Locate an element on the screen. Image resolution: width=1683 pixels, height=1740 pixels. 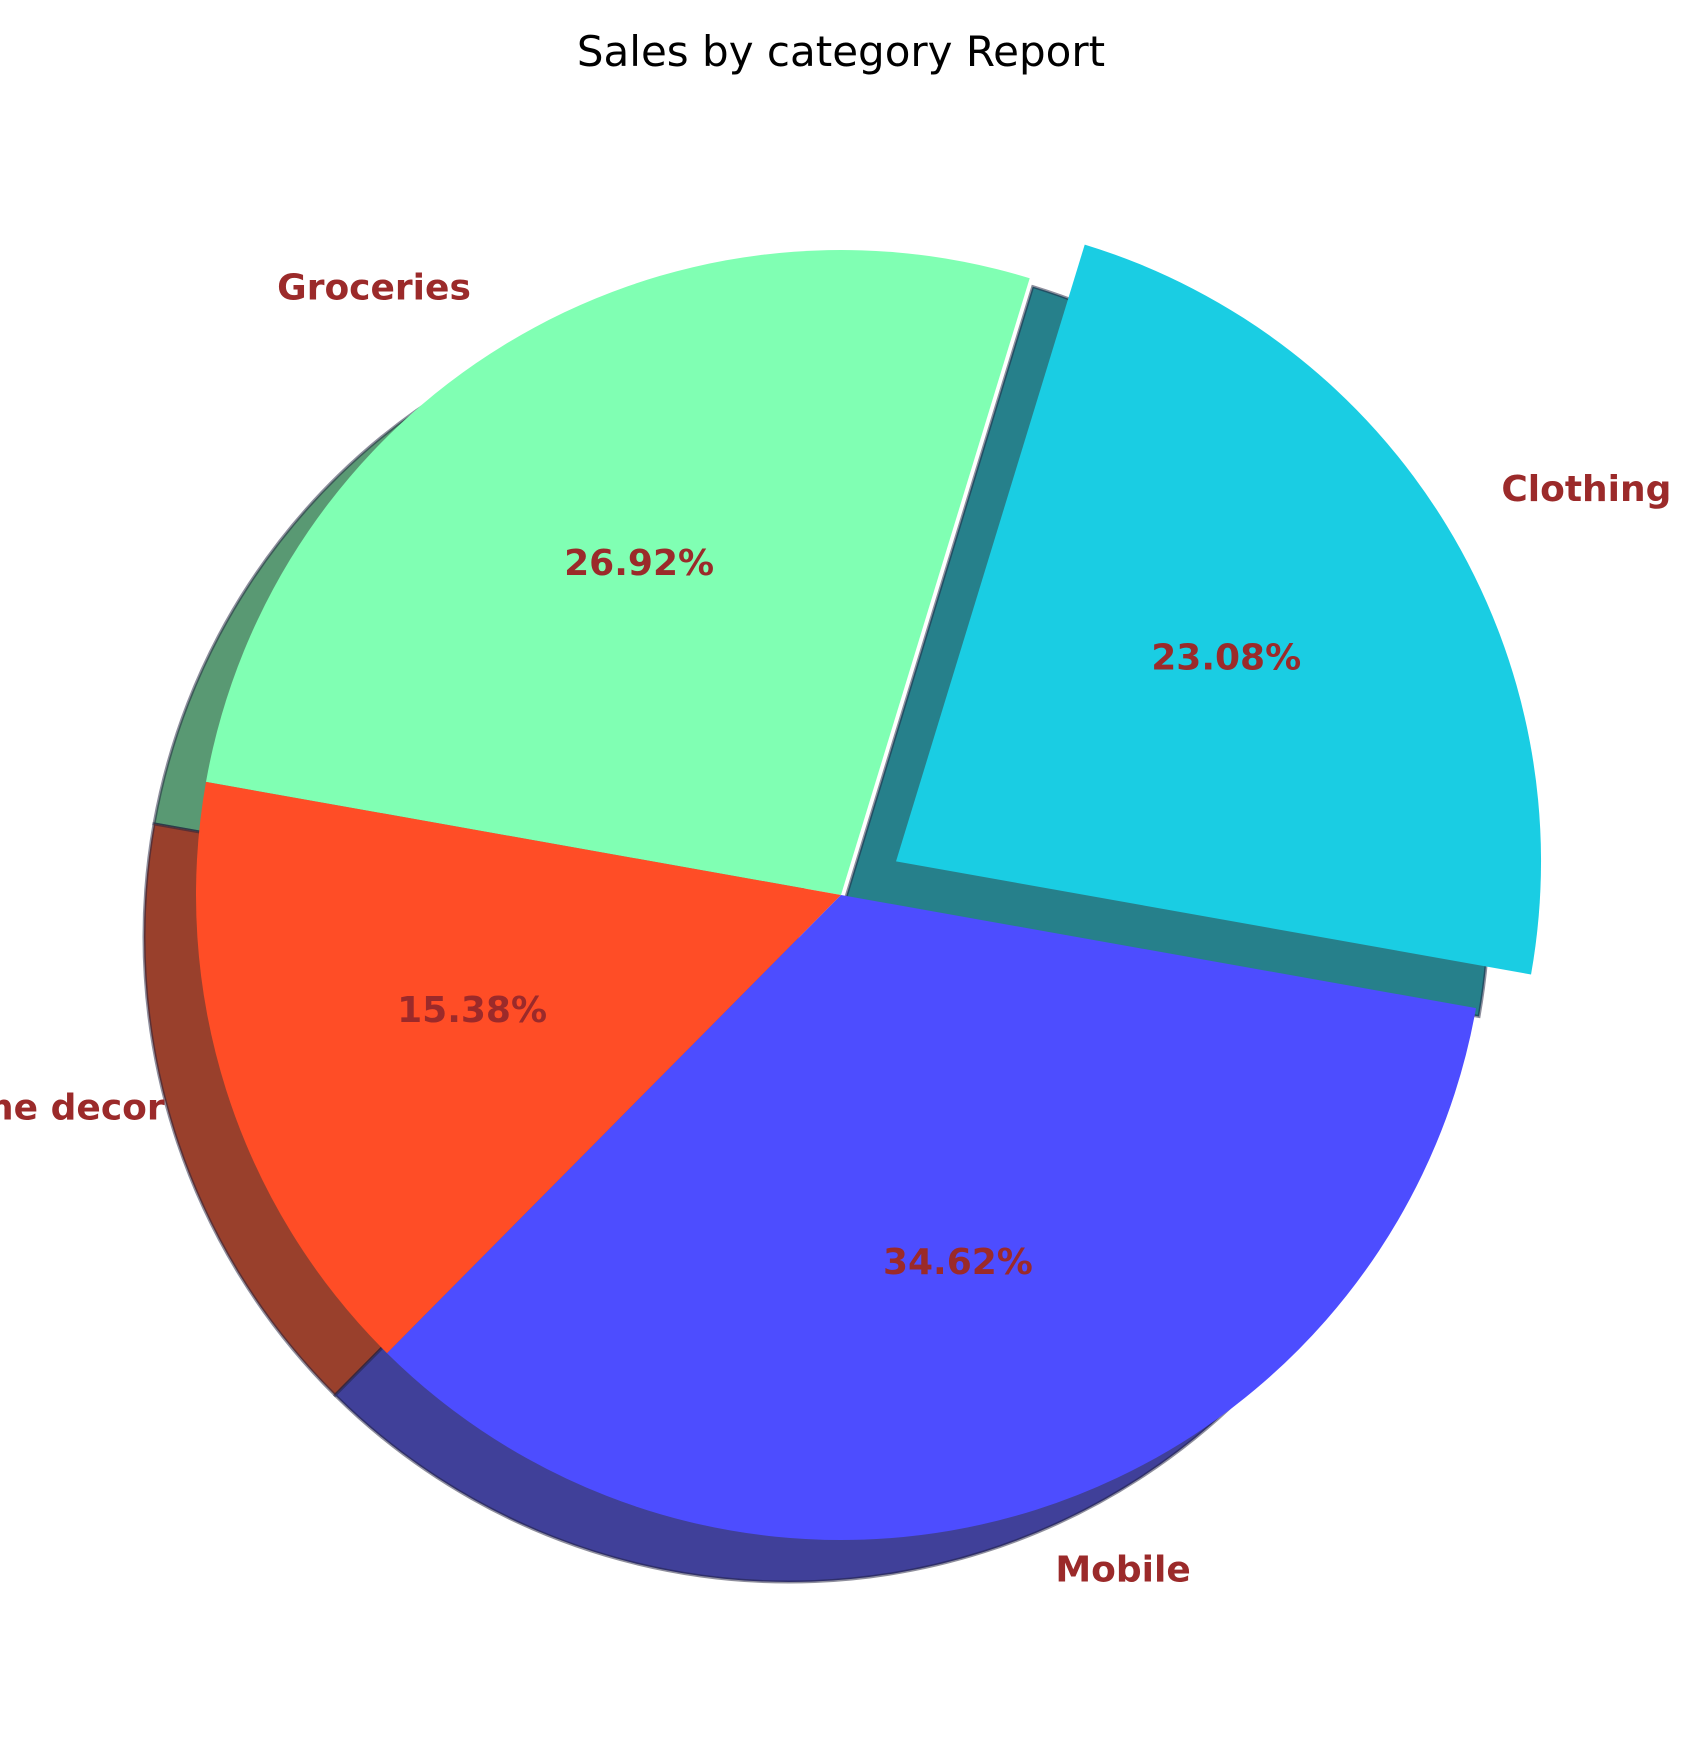
percent-label-home-decor: 15.38% is located at coordinates (472, 1010).